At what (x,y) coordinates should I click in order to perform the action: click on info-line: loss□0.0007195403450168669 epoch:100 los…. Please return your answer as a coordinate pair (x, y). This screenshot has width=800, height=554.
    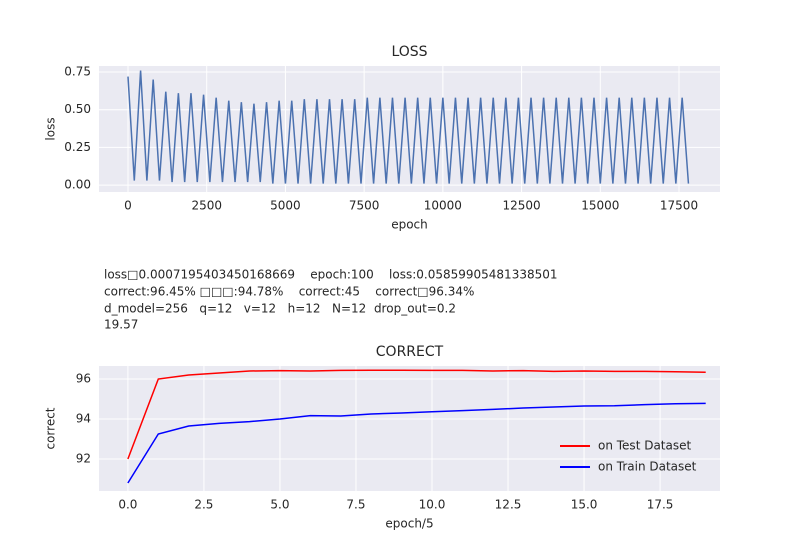
    Looking at the image, I should click on (331, 275).